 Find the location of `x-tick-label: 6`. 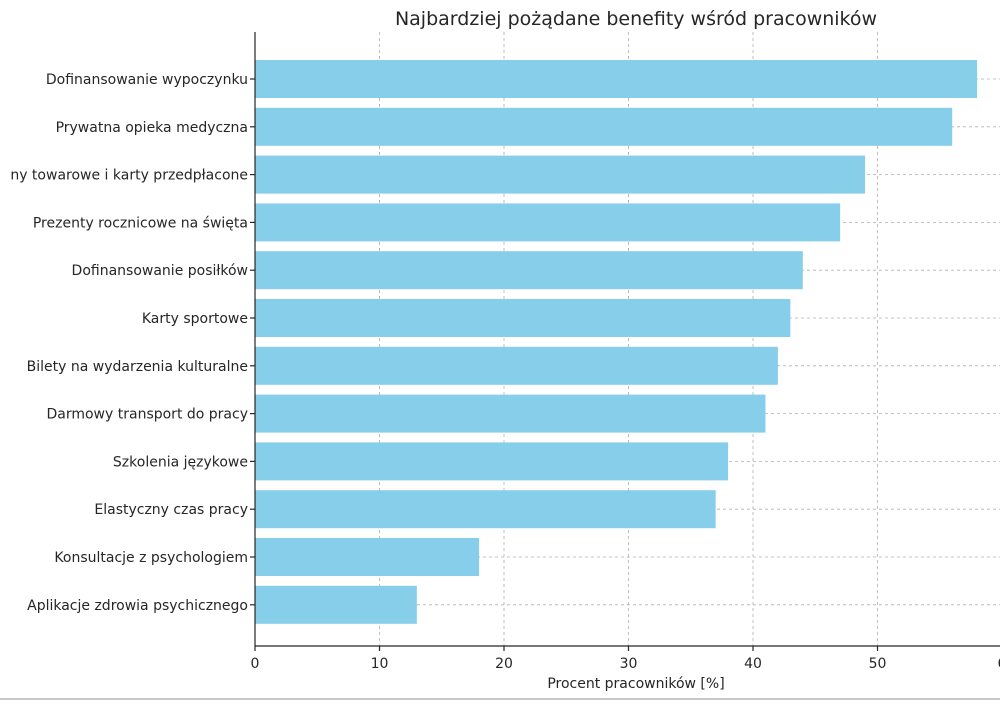

x-tick-label: 6 is located at coordinates (999, 664).